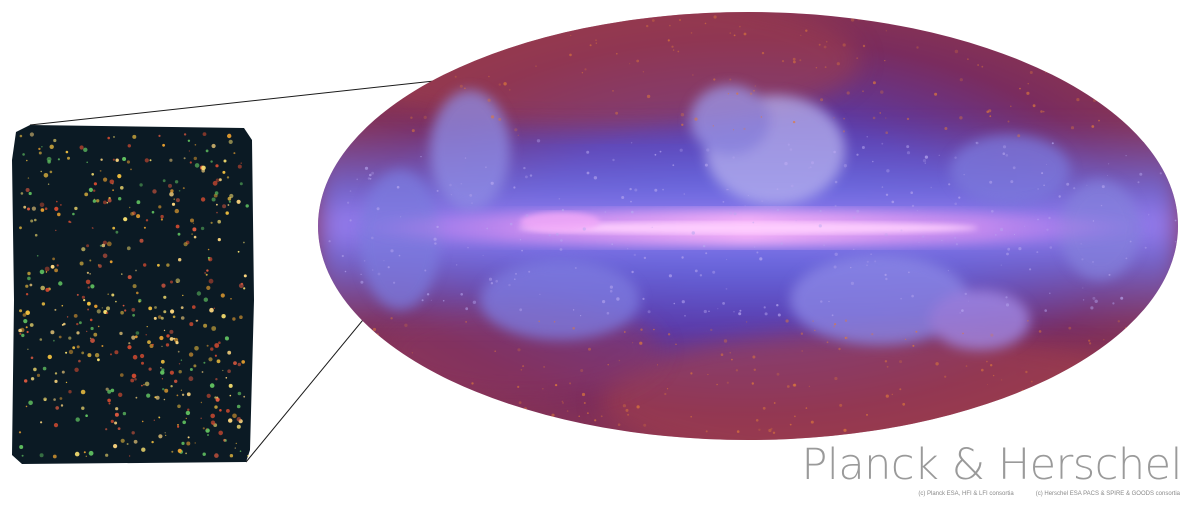 This screenshot has width=1192, height=506. I want to click on herschel-deep-field-inset, so click(133, 294).